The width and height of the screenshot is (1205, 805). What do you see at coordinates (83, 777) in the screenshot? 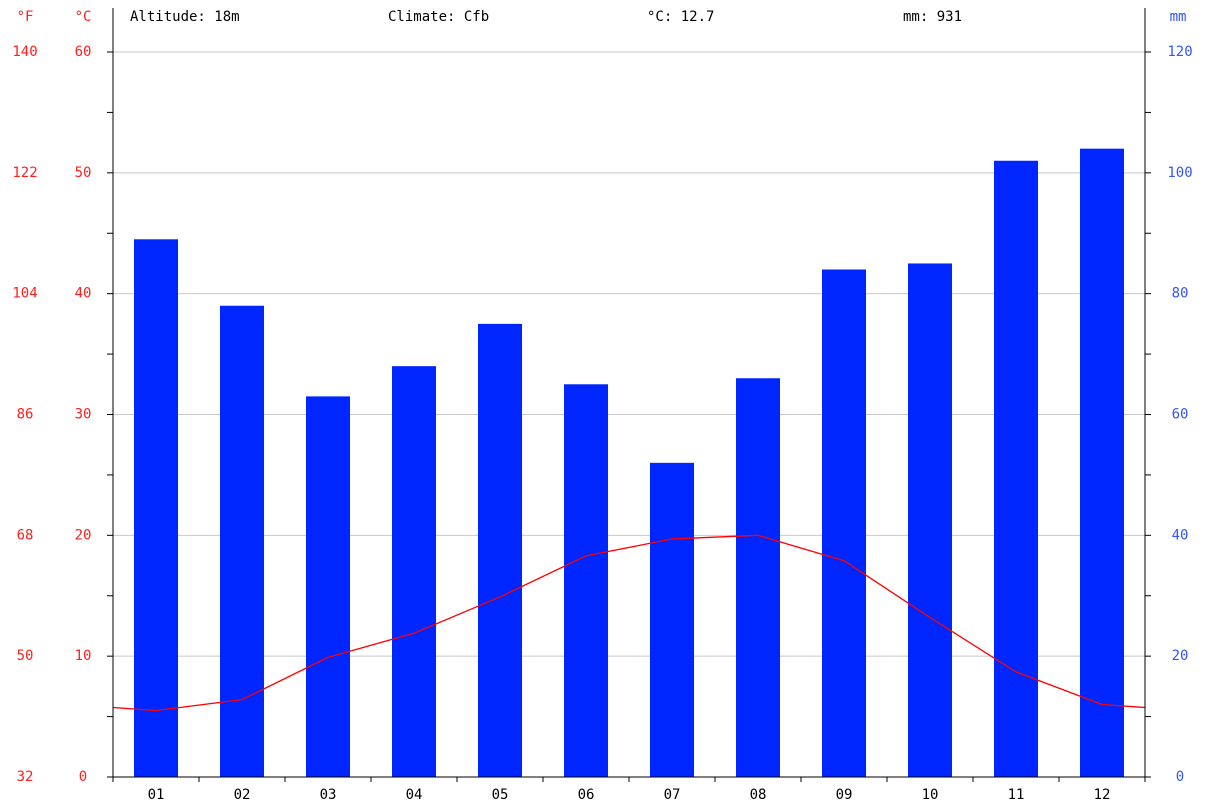
I see `y-tick-label: 0` at bounding box center [83, 777].